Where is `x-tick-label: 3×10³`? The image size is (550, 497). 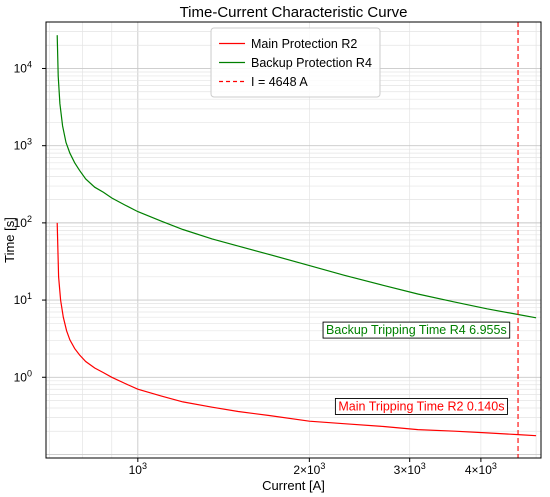 x-tick-label: 3×10³ is located at coordinates (410, 469).